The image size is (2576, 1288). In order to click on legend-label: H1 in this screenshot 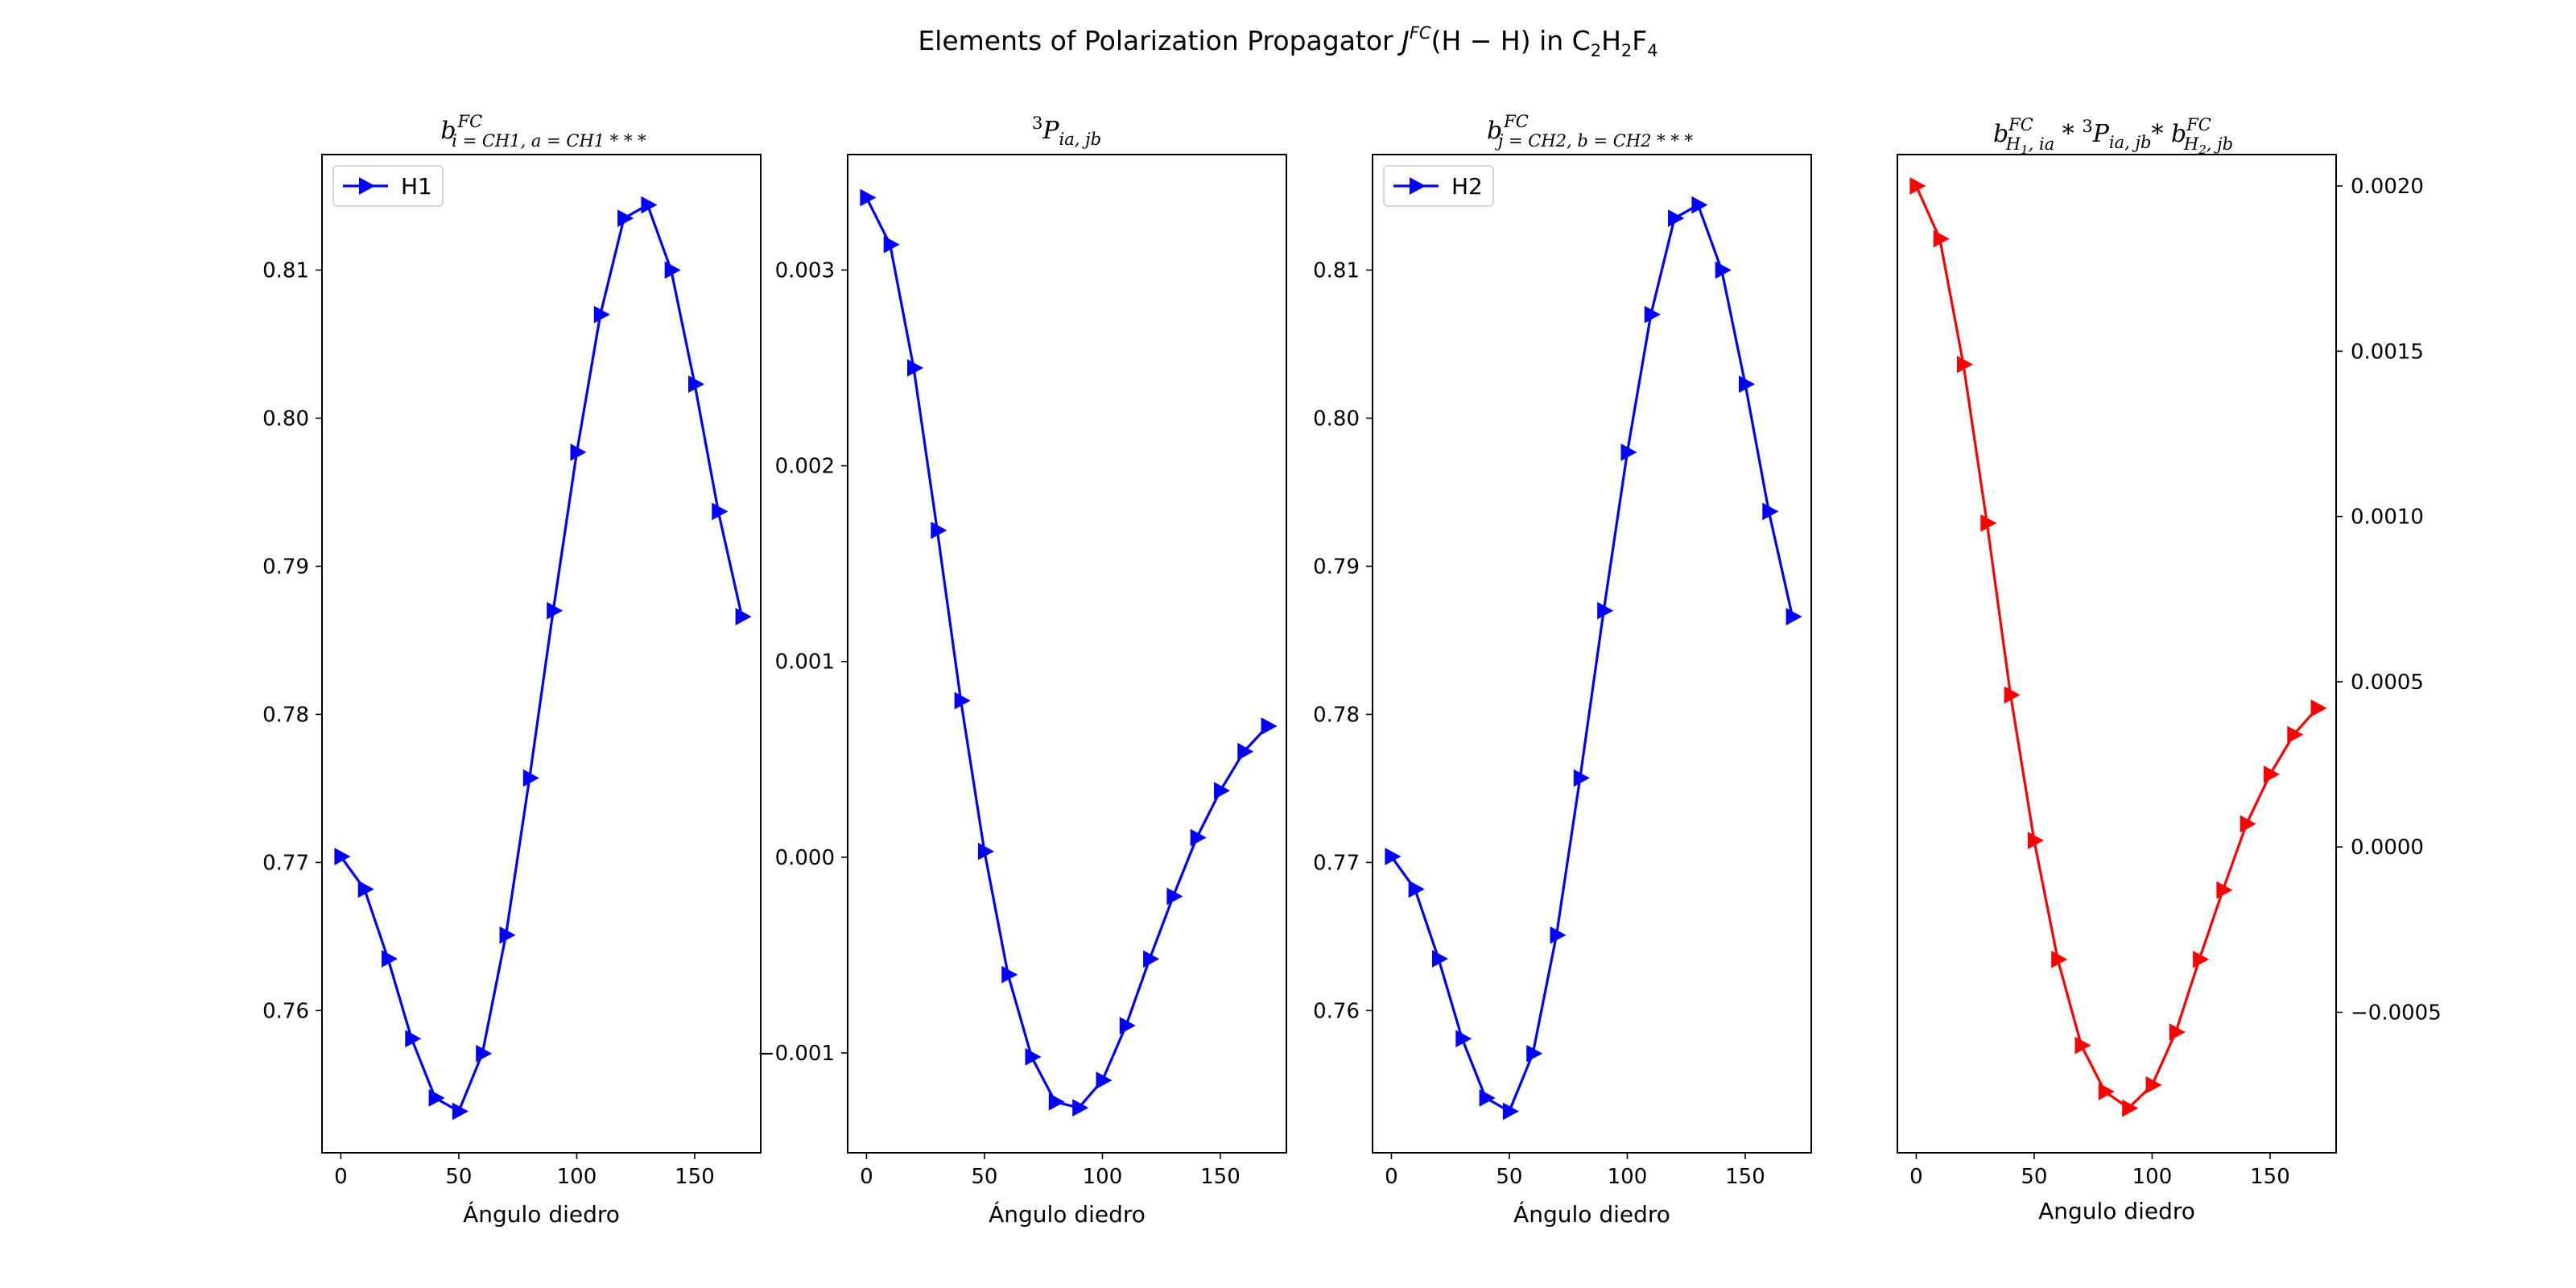, I will do `click(416, 186)`.